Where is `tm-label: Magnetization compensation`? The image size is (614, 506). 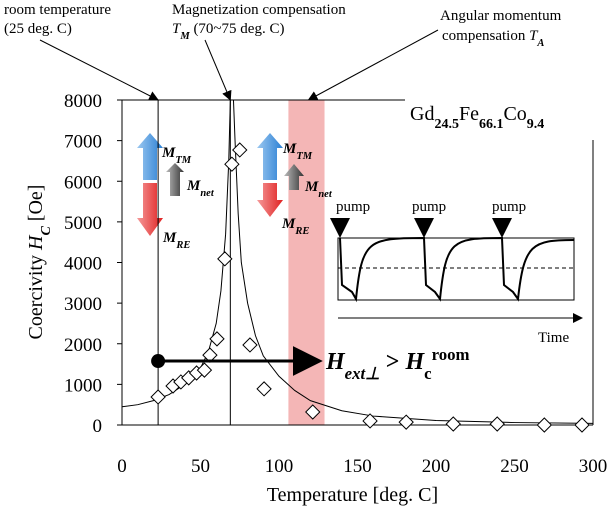
tm-label: Magnetization compensation is located at coordinates (259, 10).